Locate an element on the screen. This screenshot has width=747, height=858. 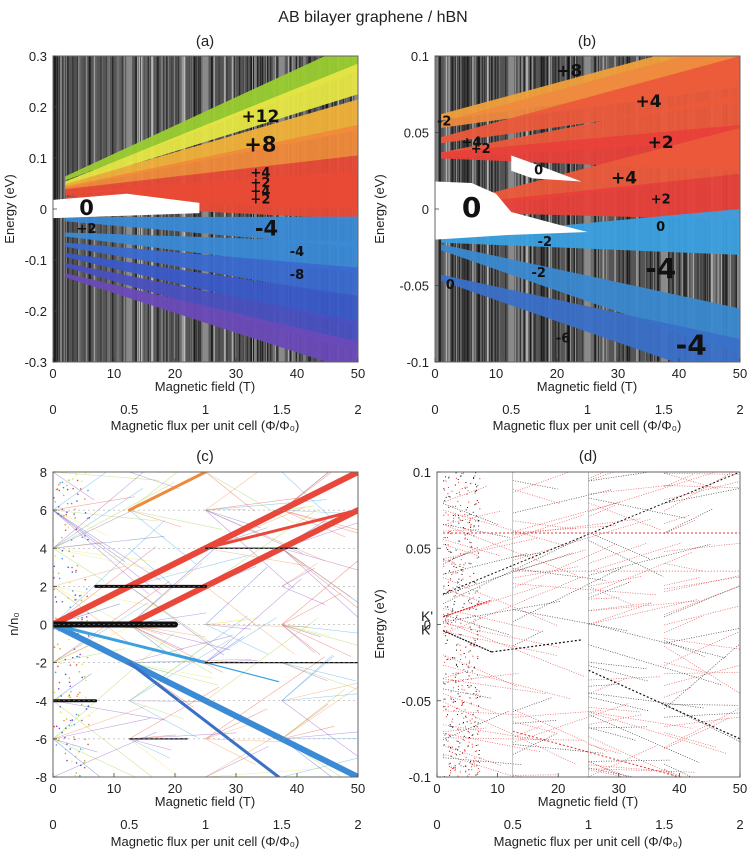
plot-area-d is located at coordinates (588, 624).